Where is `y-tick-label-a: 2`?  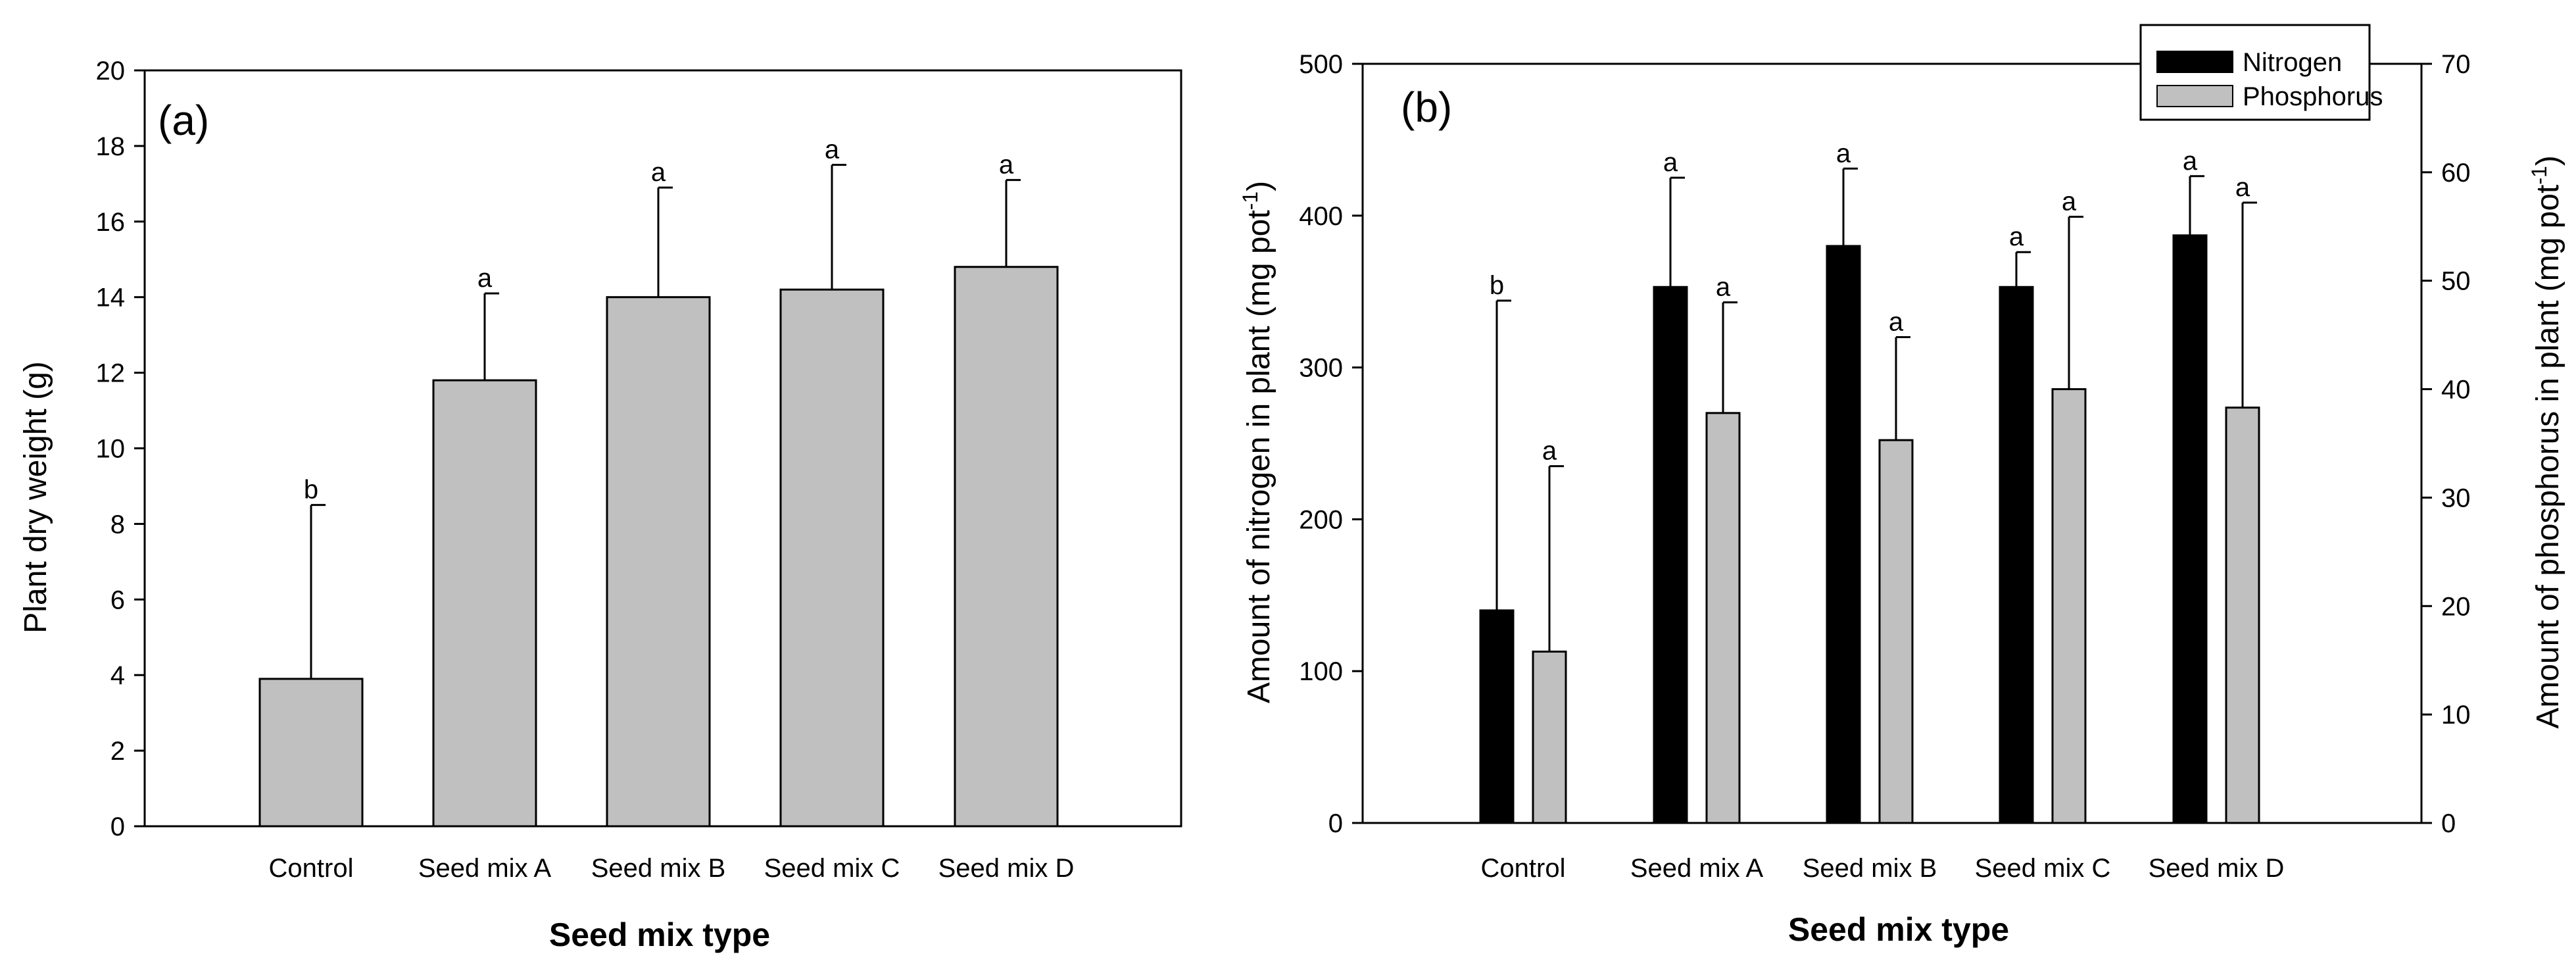
y-tick-label-a: 2 is located at coordinates (117, 751).